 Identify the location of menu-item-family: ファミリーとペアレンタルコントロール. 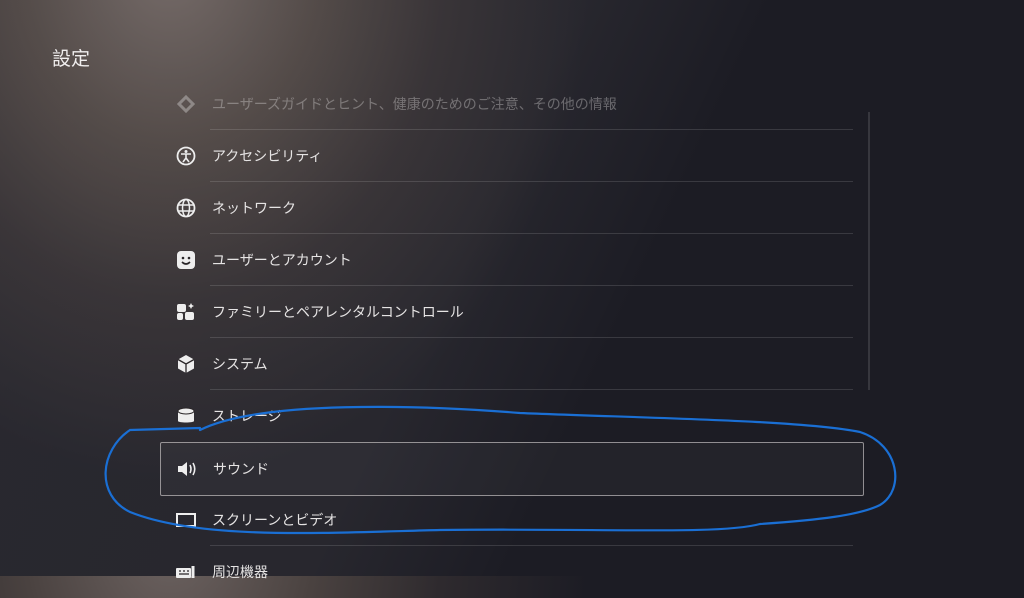
(512, 312).